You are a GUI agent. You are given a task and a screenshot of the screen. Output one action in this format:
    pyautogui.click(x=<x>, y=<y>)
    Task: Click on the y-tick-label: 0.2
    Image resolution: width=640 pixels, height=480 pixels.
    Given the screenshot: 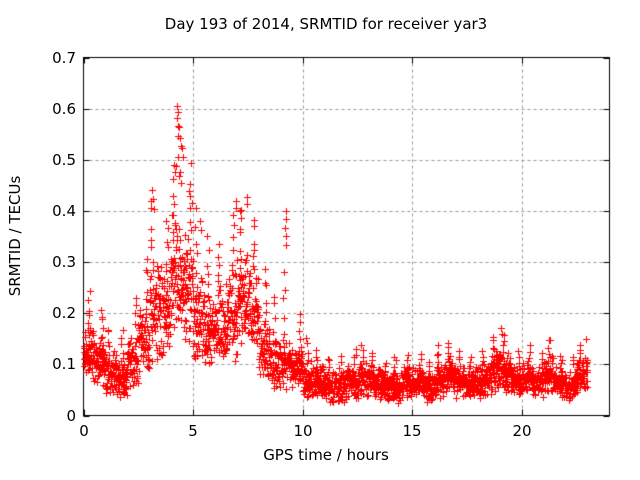 What is the action you would take?
    pyautogui.click(x=64, y=313)
    